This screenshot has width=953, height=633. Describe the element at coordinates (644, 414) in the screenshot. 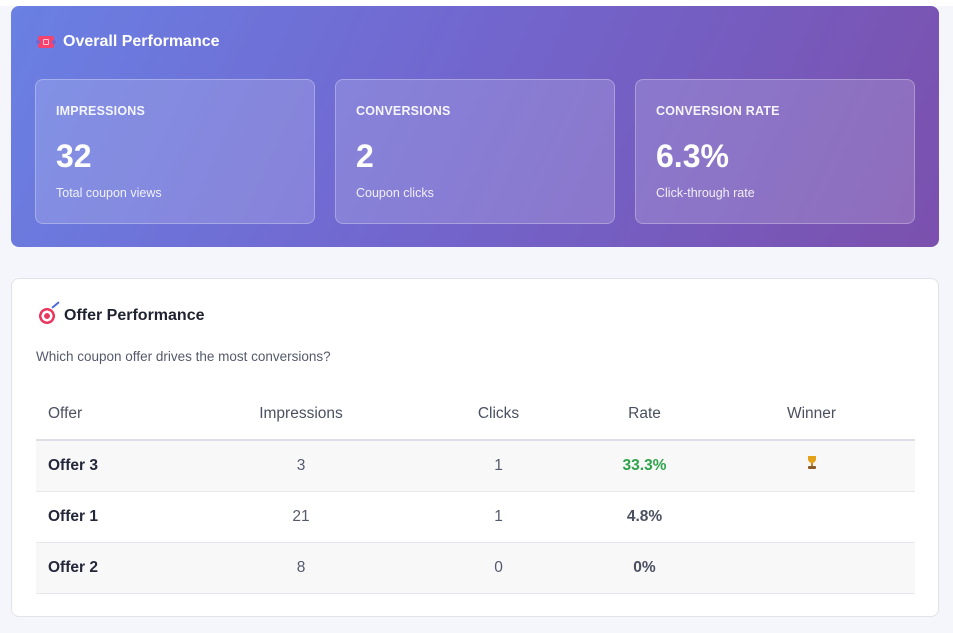

I see `column-header-rate: Rate` at that location.